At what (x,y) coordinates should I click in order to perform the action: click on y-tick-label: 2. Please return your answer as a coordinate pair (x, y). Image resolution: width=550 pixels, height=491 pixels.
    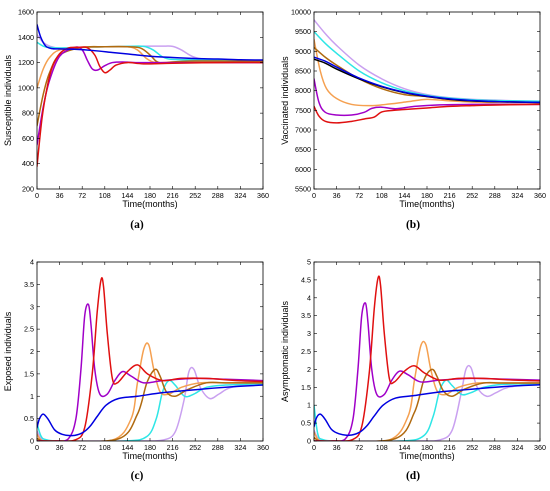
    Looking at the image, I should click on (309, 369).